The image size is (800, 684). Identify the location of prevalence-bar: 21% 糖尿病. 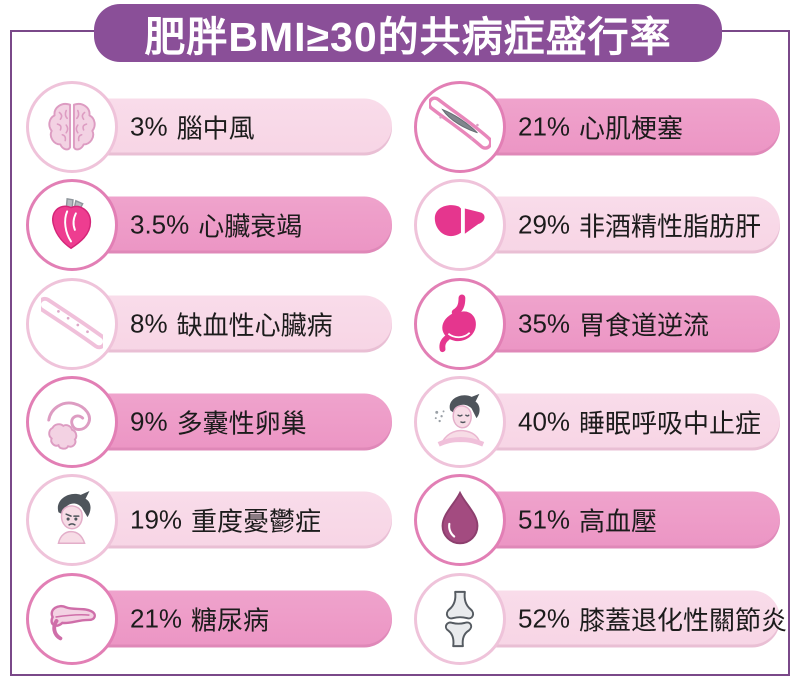
(232, 619).